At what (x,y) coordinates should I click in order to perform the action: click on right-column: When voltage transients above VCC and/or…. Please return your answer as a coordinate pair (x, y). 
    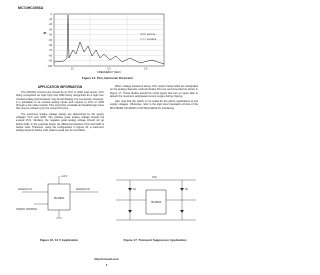
    Looking at the image, I should click on (154, 98).